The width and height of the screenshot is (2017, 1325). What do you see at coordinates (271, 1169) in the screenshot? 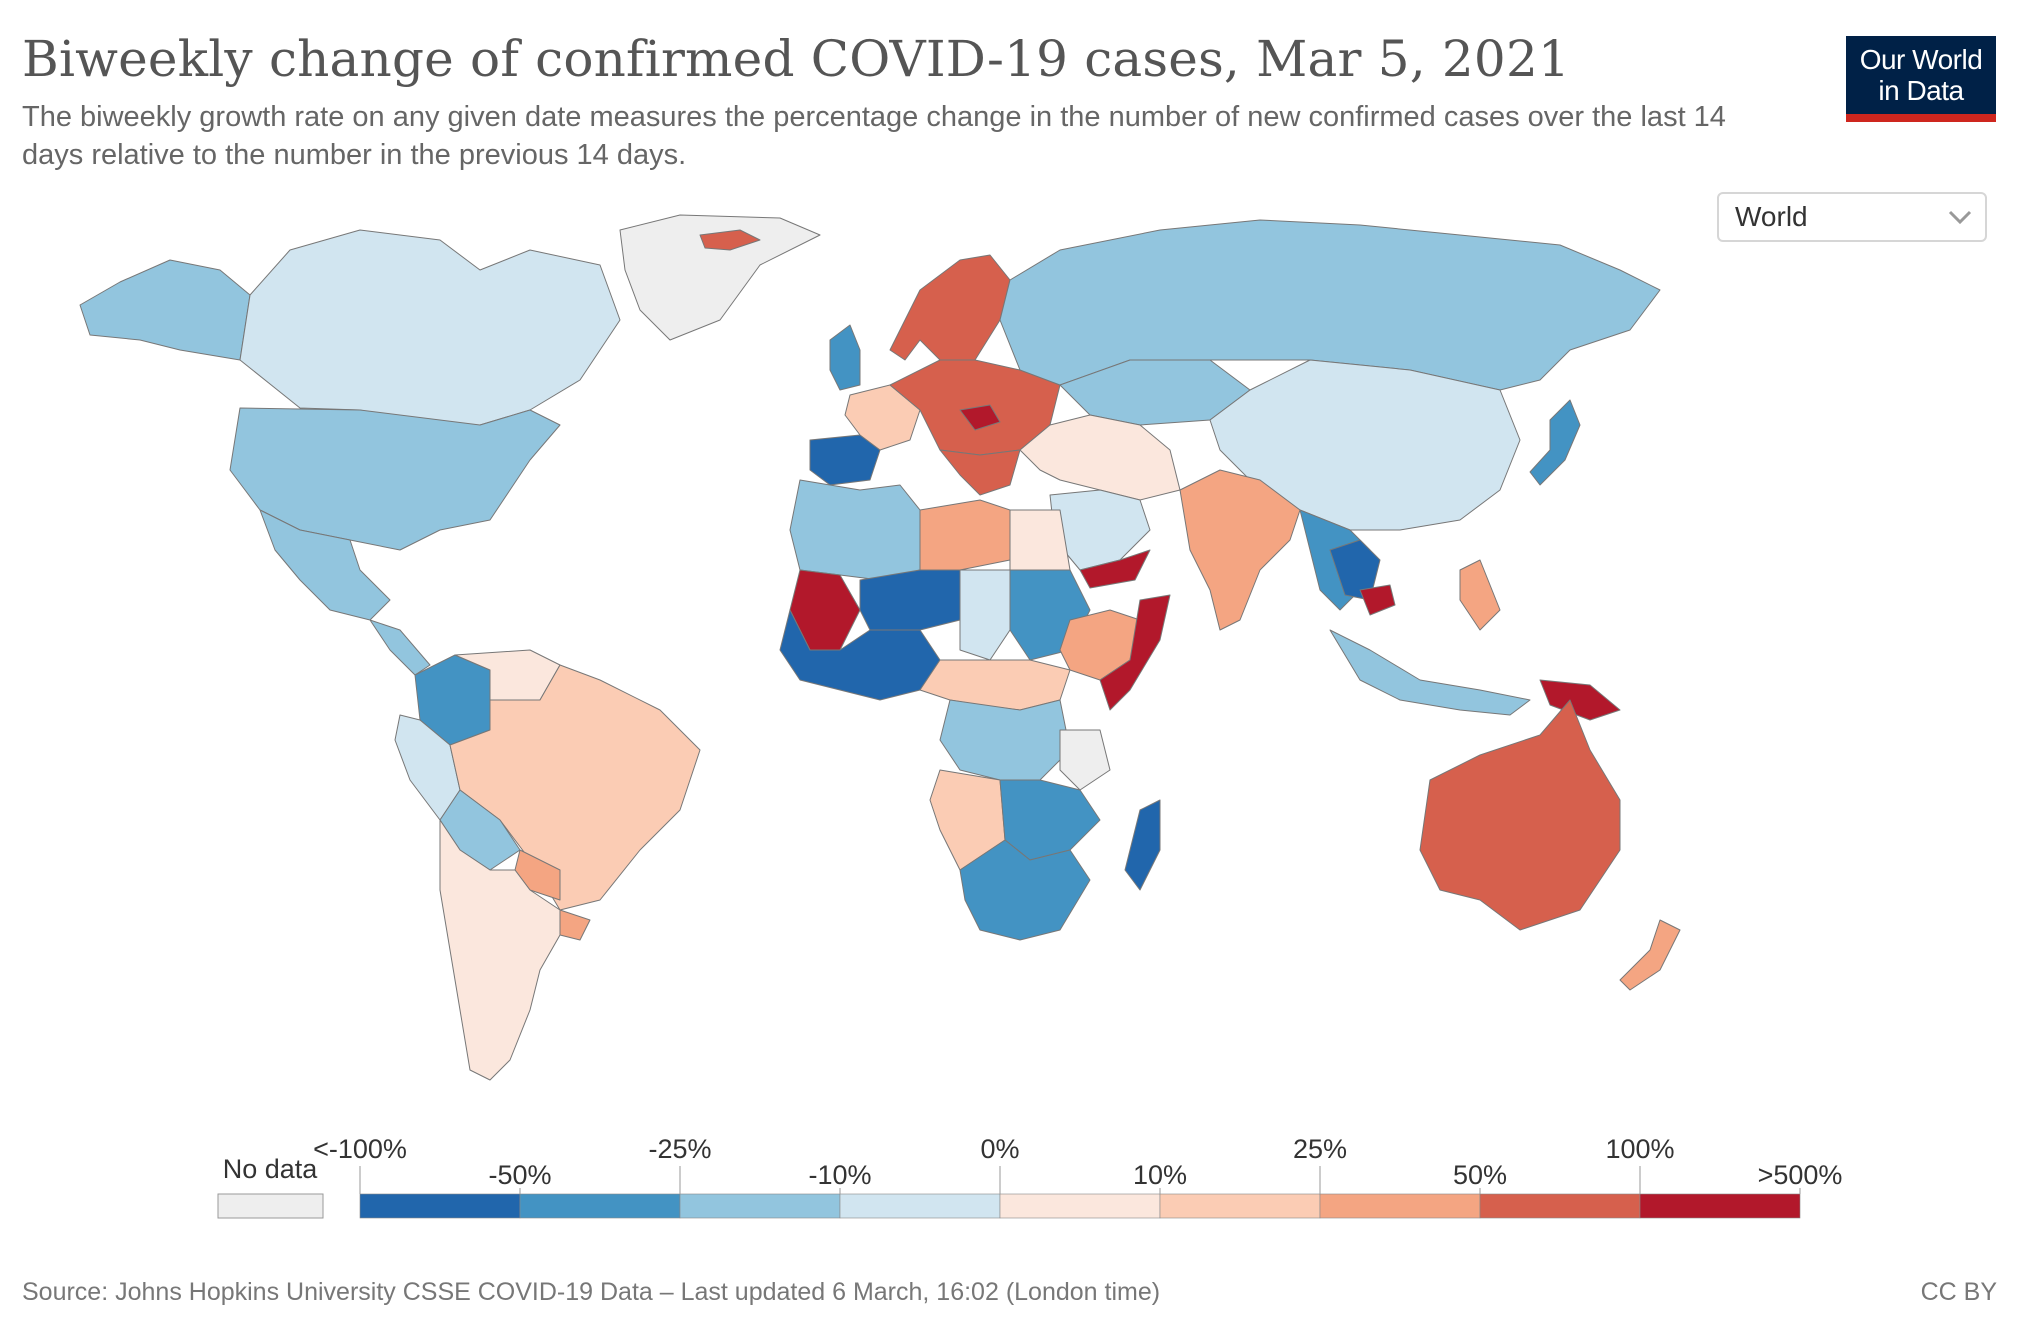
I see `legend-no-data-label: No data` at bounding box center [271, 1169].